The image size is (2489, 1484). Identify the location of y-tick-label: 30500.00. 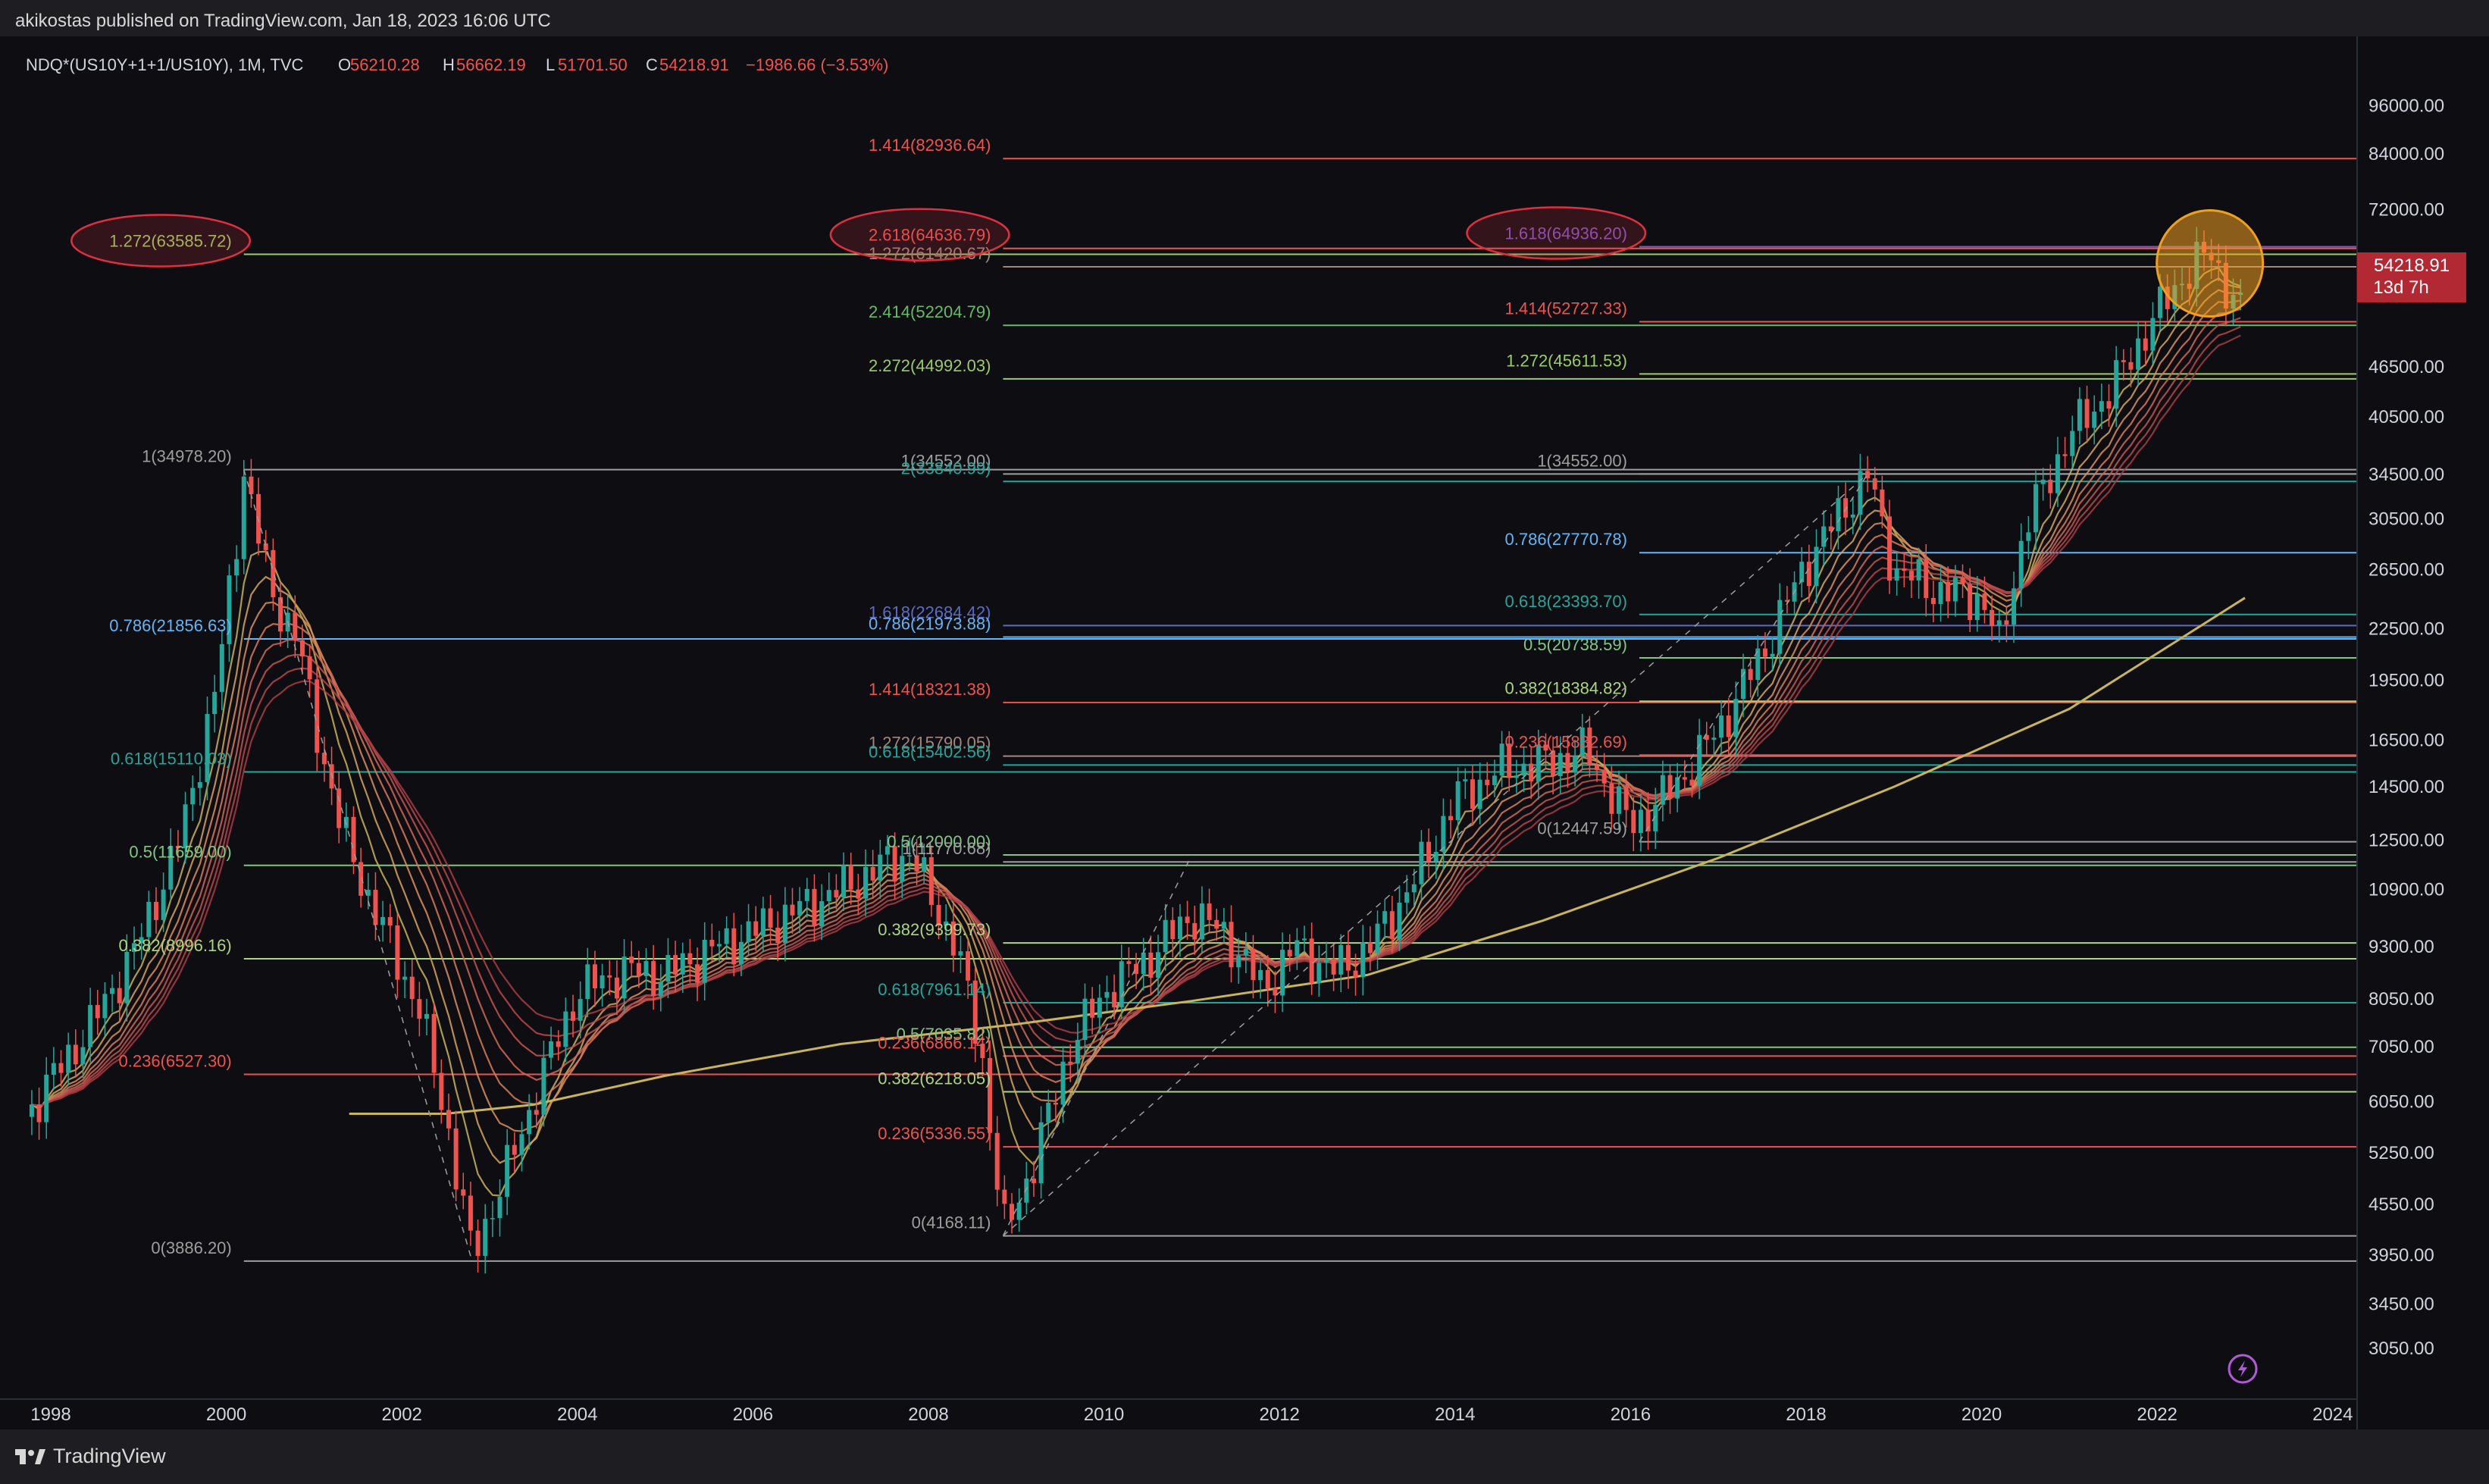
(2406, 519).